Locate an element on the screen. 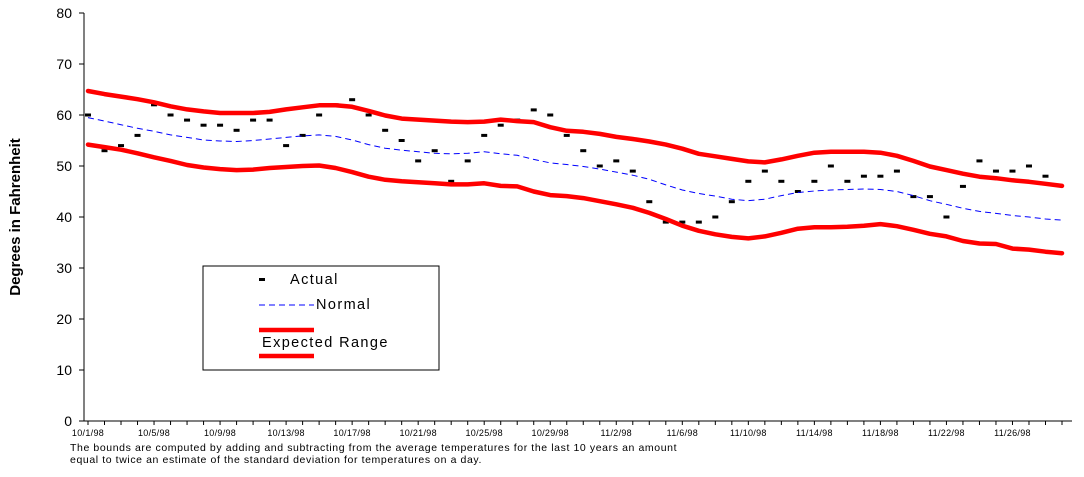 The height and width of the screenshot is (477, 1084). y-tick-label: 70 is located at coordinates (64, 64).